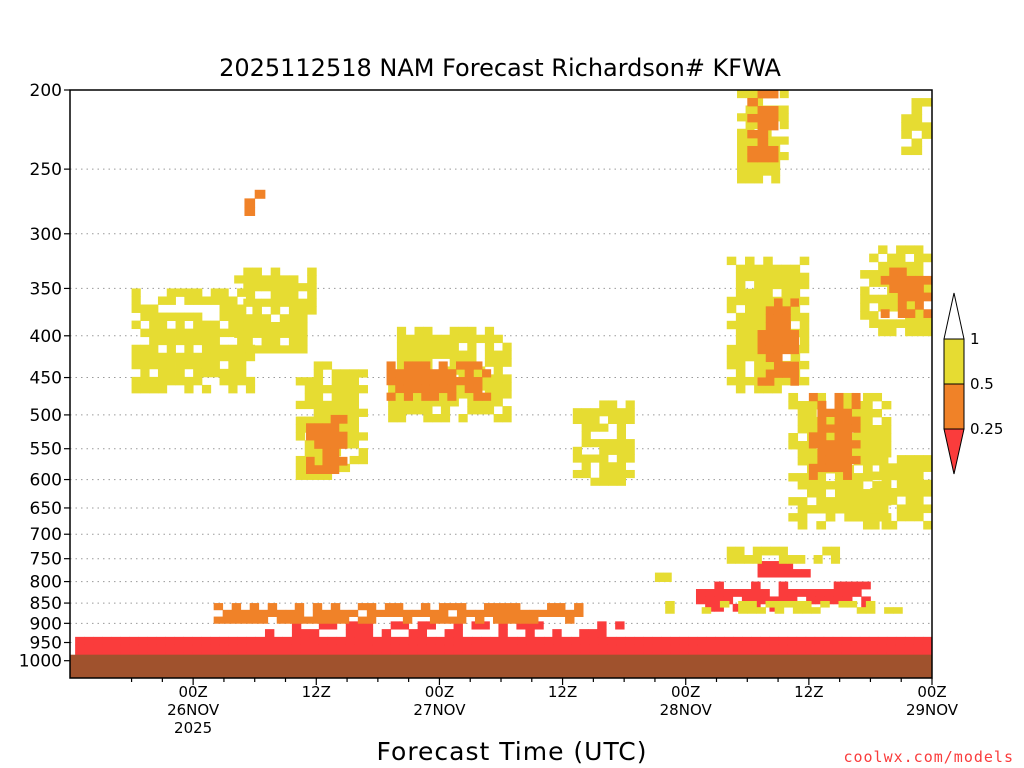 The width and height of the screenshot is (1024, 768). I want to click on y-tick-label: 700, so click(46, 535).